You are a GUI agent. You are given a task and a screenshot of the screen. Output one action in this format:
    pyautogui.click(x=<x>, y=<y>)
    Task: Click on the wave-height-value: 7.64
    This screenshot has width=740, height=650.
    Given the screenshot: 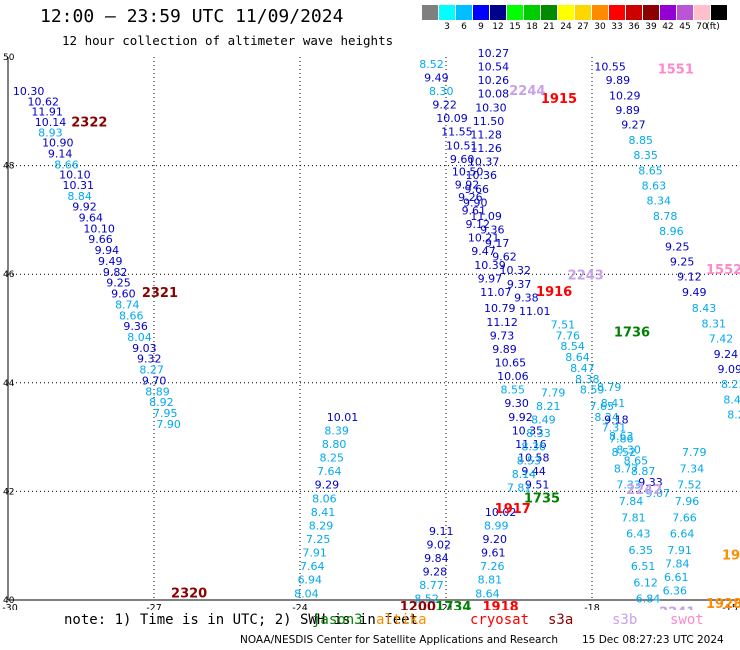 What is the action you would take?
    pyautogui.click(x=312, y=566)
    